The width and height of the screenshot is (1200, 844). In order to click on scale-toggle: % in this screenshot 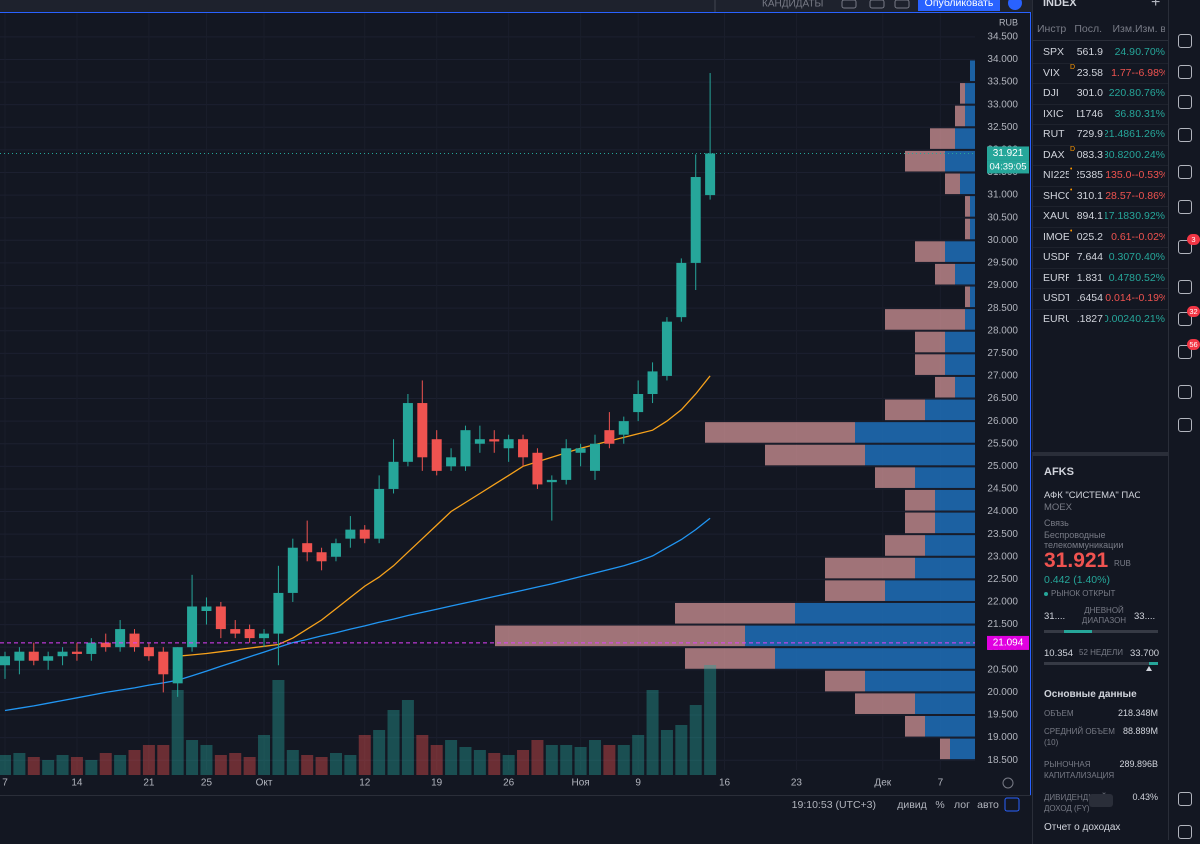, I will do `click(939, 805)`.